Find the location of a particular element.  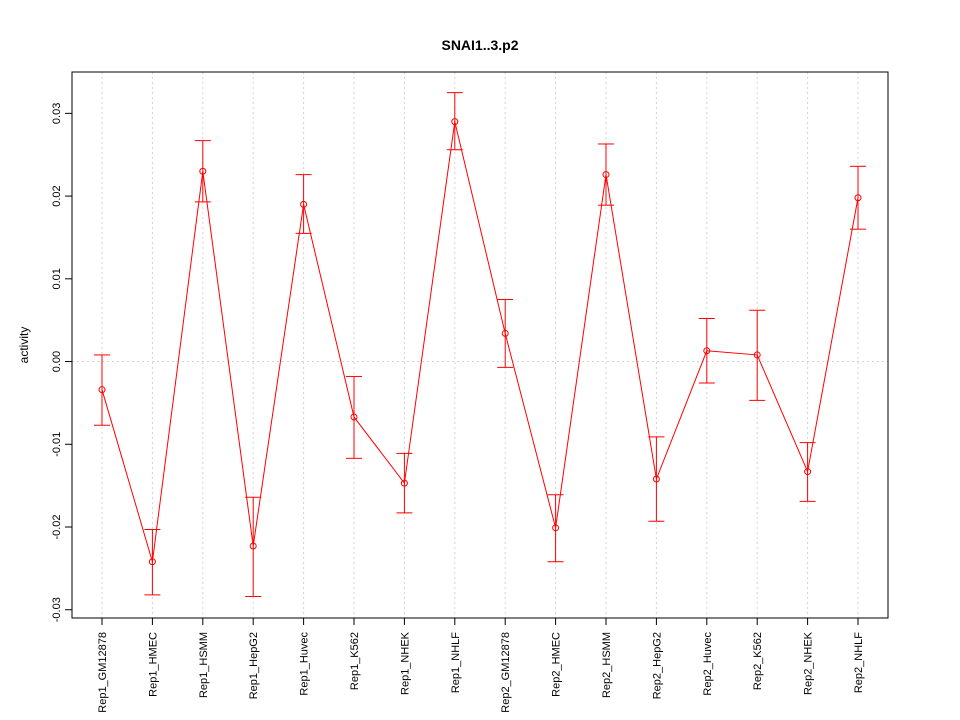

x-tick-label: Rep1_HMEC is located at coordinates (153, 664).